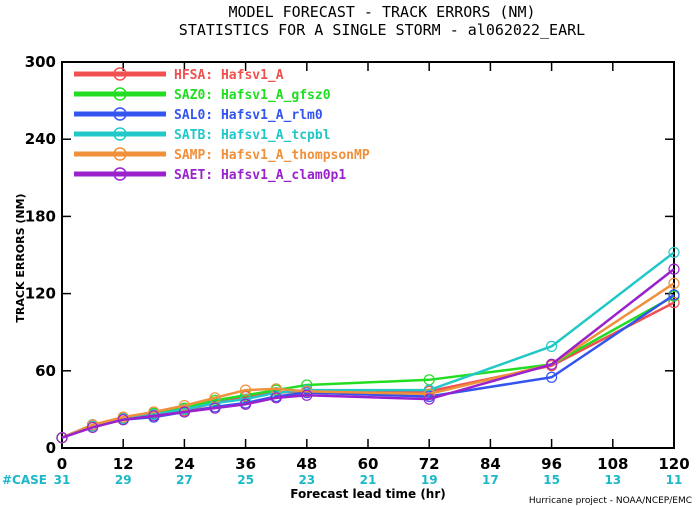 The width and height of the screenshot is (700, 506). I want to click on x-tick-label: 60, so click(368, 464).